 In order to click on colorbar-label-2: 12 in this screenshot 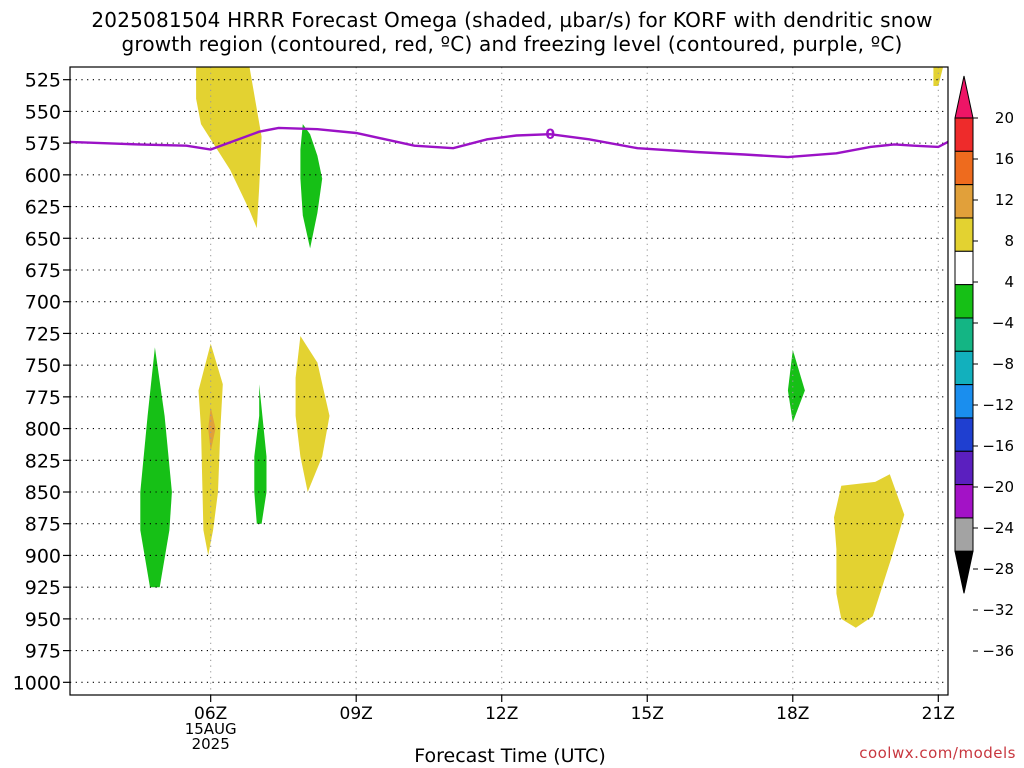, I will do `click(1004, 200)`.